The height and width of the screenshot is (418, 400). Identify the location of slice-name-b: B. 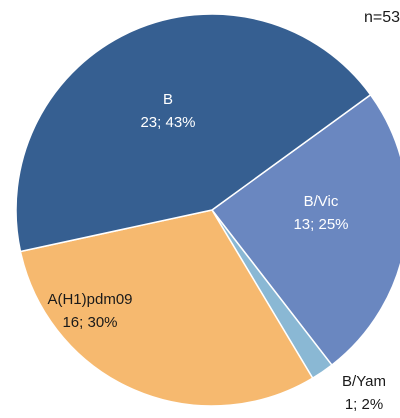
(168, 99).